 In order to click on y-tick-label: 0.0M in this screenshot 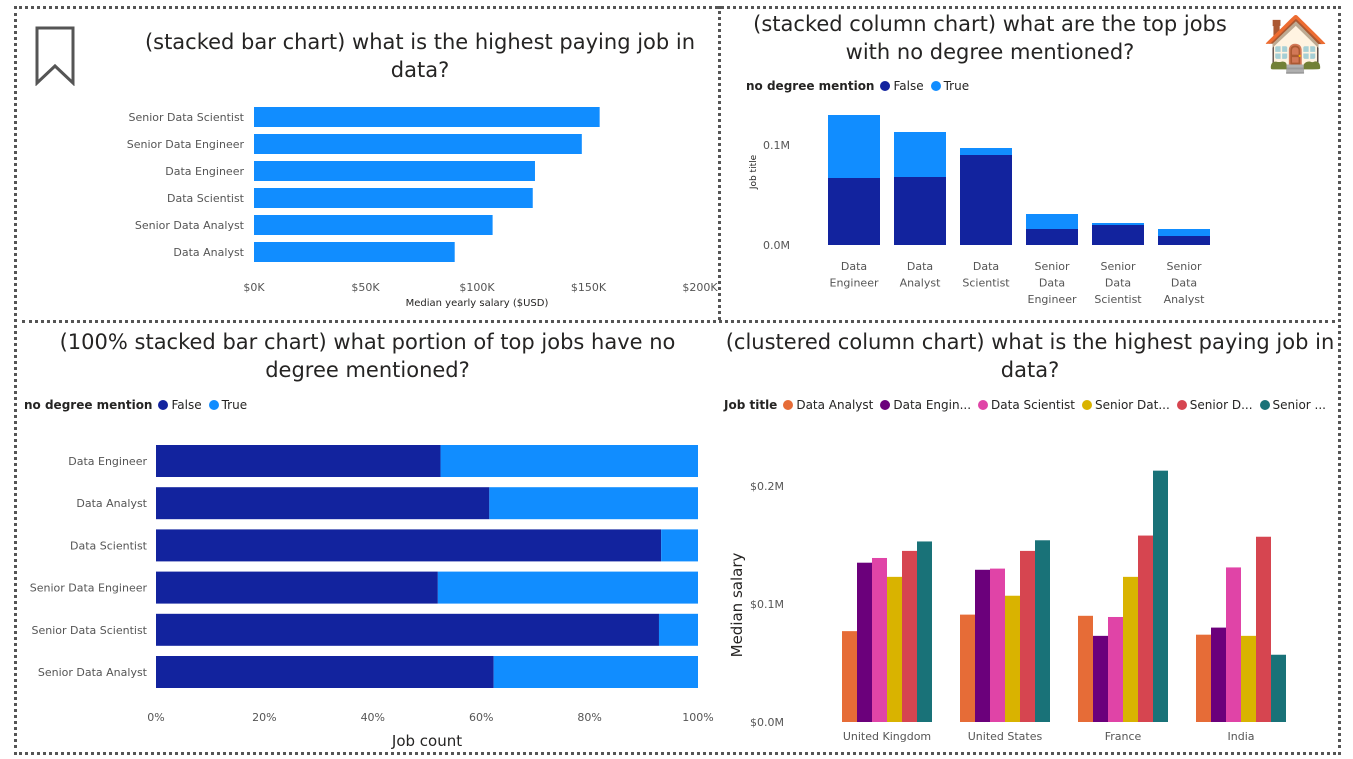, I will do `click(776, 245)`.